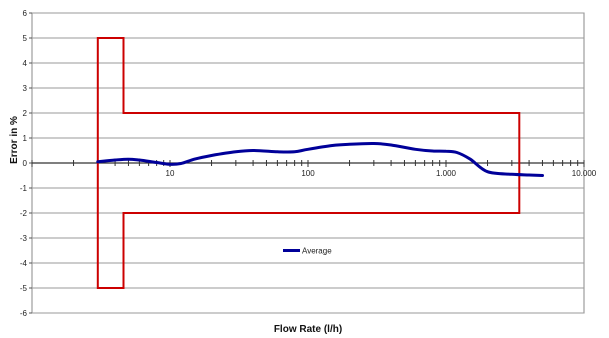  What do you see at coordinates (308, 173) in the screenshot?
I see `x-tick-label: 100` at bounding box center [308, 173].